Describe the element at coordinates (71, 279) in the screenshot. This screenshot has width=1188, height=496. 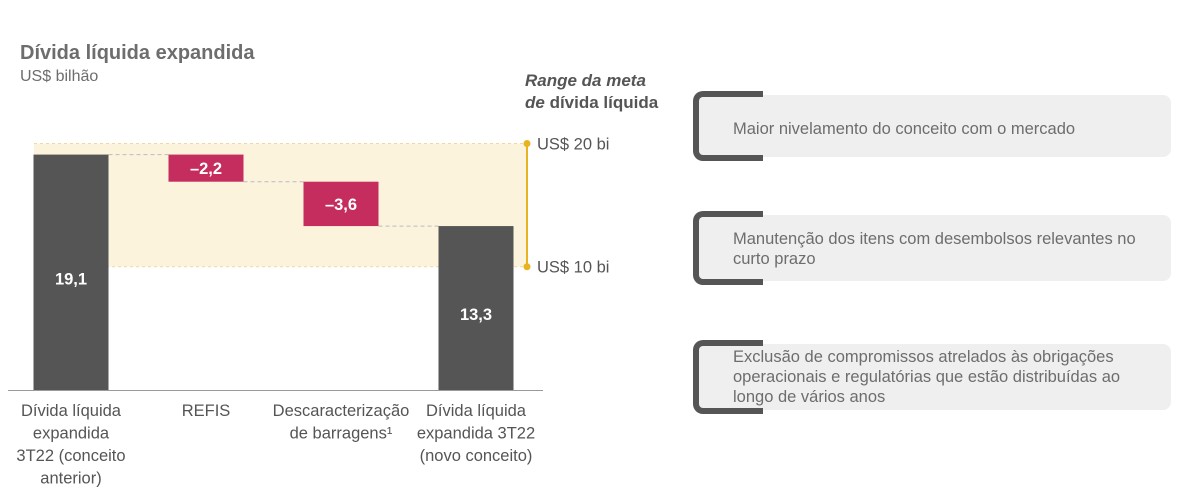
I see `value-label-1: 19,1` at that location.